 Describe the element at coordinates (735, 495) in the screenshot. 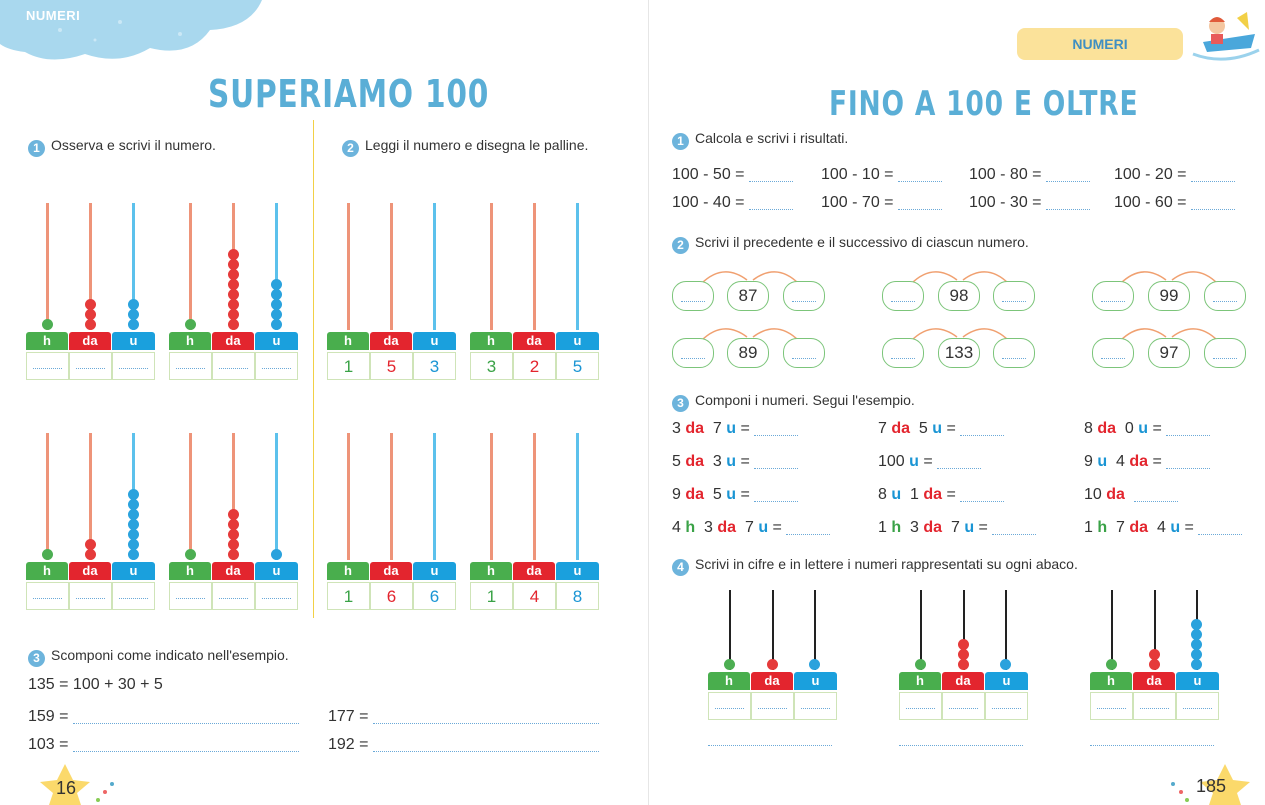

I see `compose-item: 9 da 5 u =` at that location.